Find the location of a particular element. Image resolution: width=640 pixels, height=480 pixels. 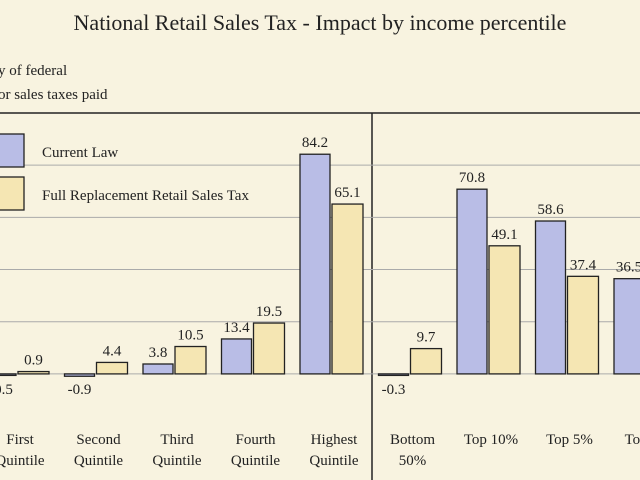

subtitle: y of federal is located at coordinates (33, 71).